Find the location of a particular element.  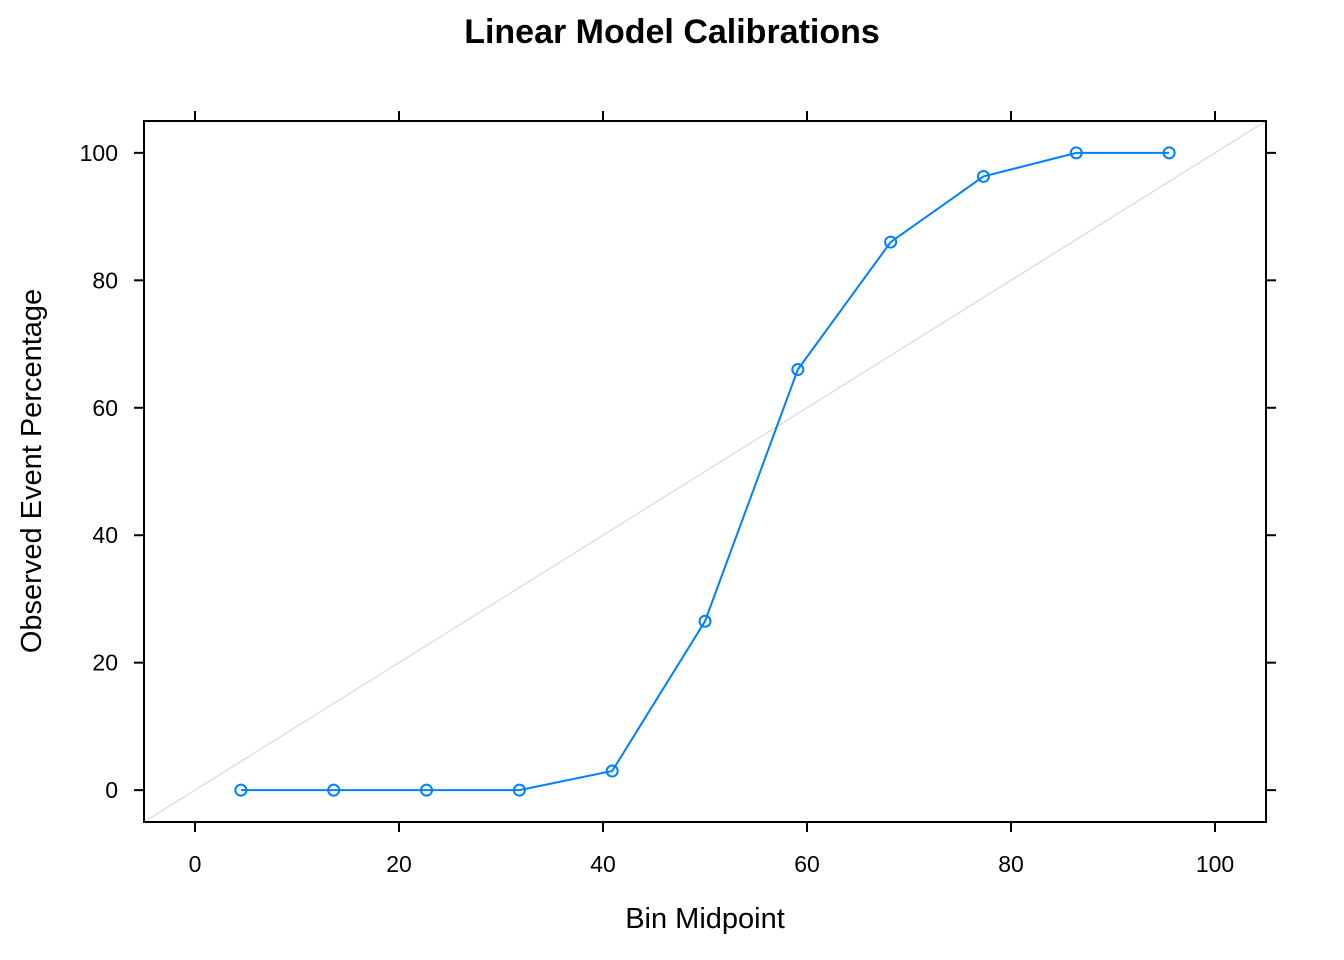

x-tick-label: 60 is located at coordinates (807, 864).